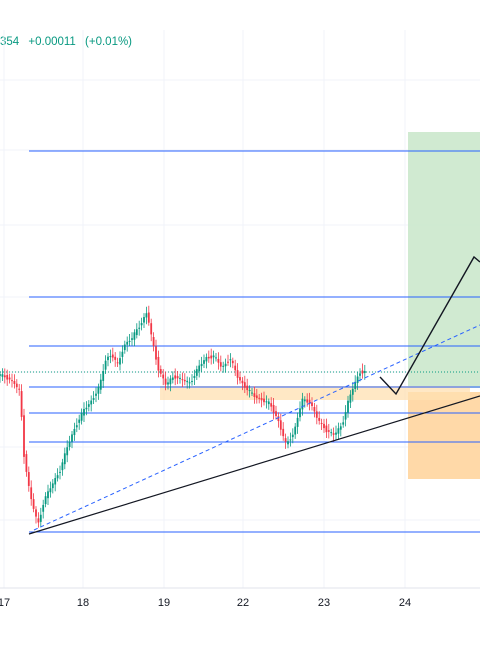 Image resolution: width=480 pixels, height=650 pixels. What do you see at coordinates (444, 435) in the screenshot?
I see `stop-zone` at bounding box center [444, 435].